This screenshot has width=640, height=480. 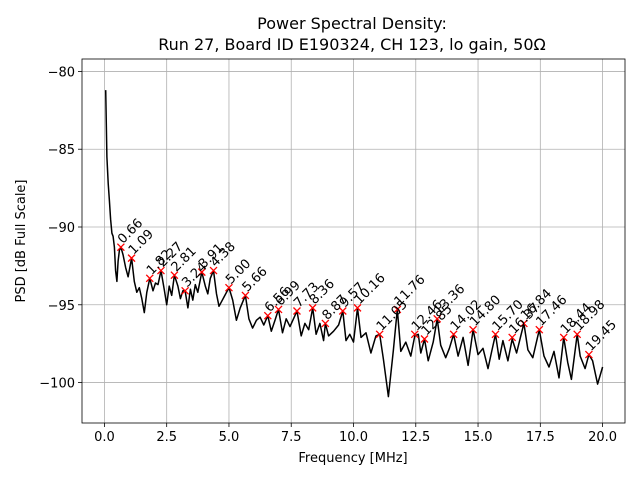 I want to click on x-tick-label: 20.0, so click(x=602, y=437).